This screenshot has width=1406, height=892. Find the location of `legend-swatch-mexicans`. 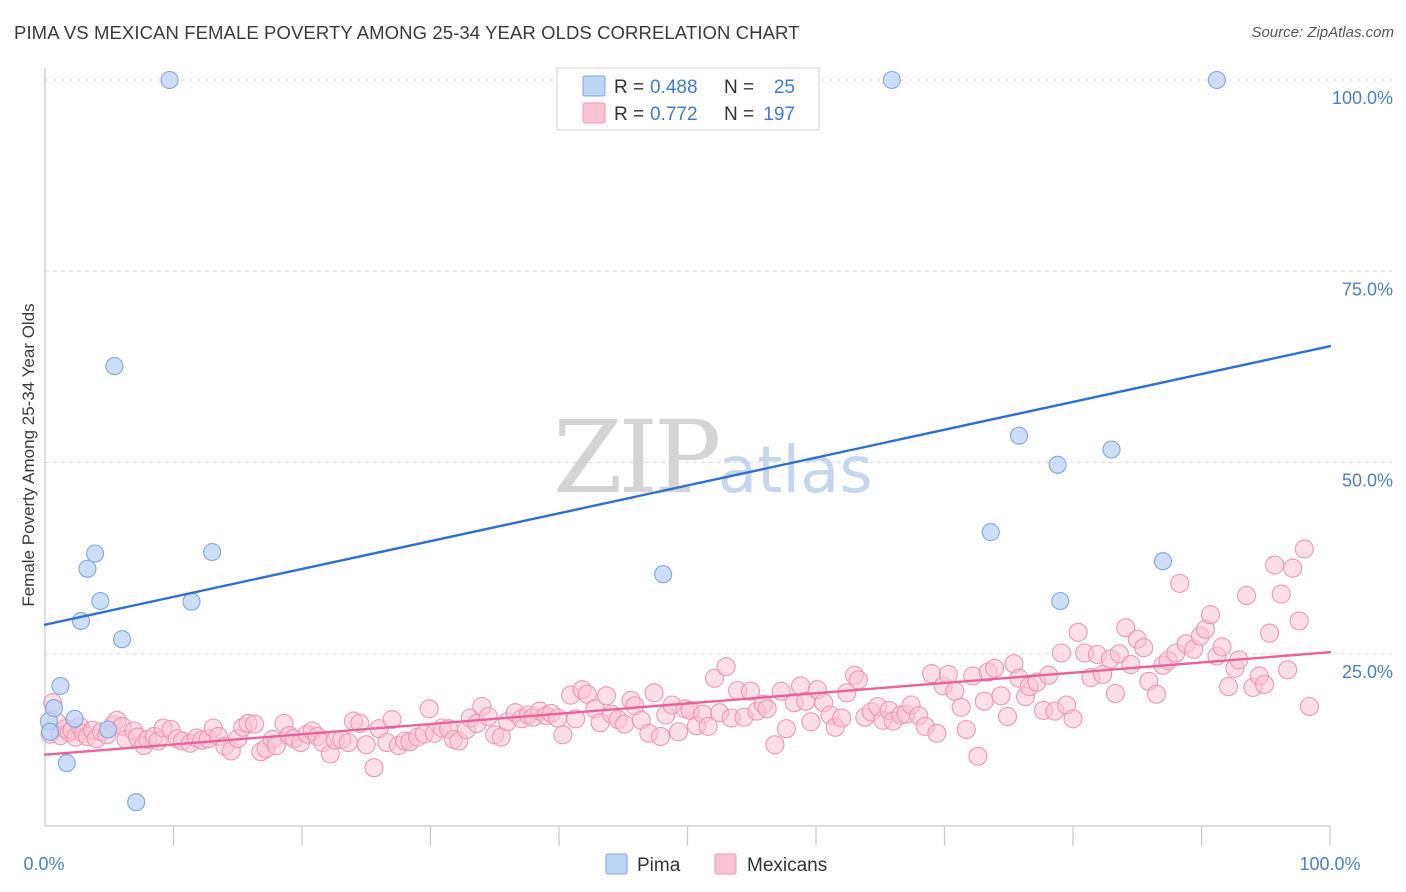

legend-swatch-mexicans is located at coordinates (594, 113).